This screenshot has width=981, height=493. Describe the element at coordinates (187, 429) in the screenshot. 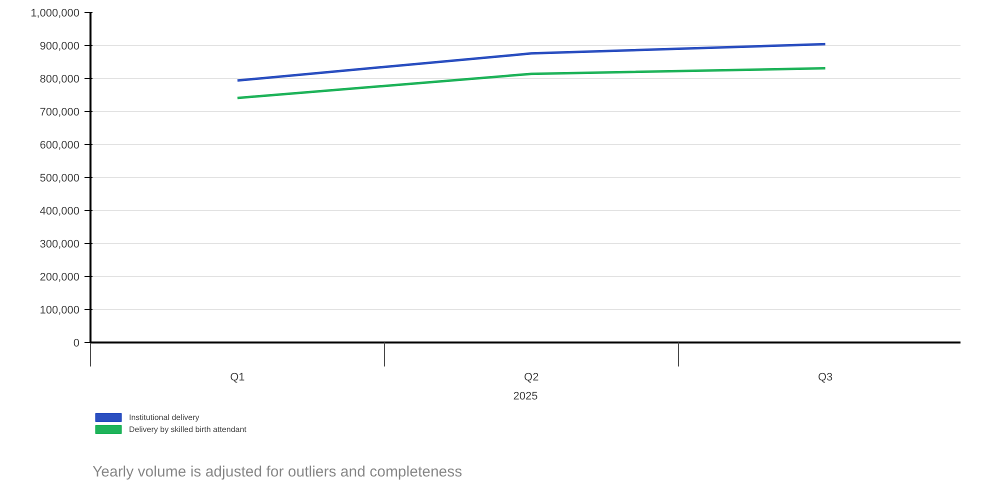

I see `legend-label: Delivery by skilled birth attendant` at that location.